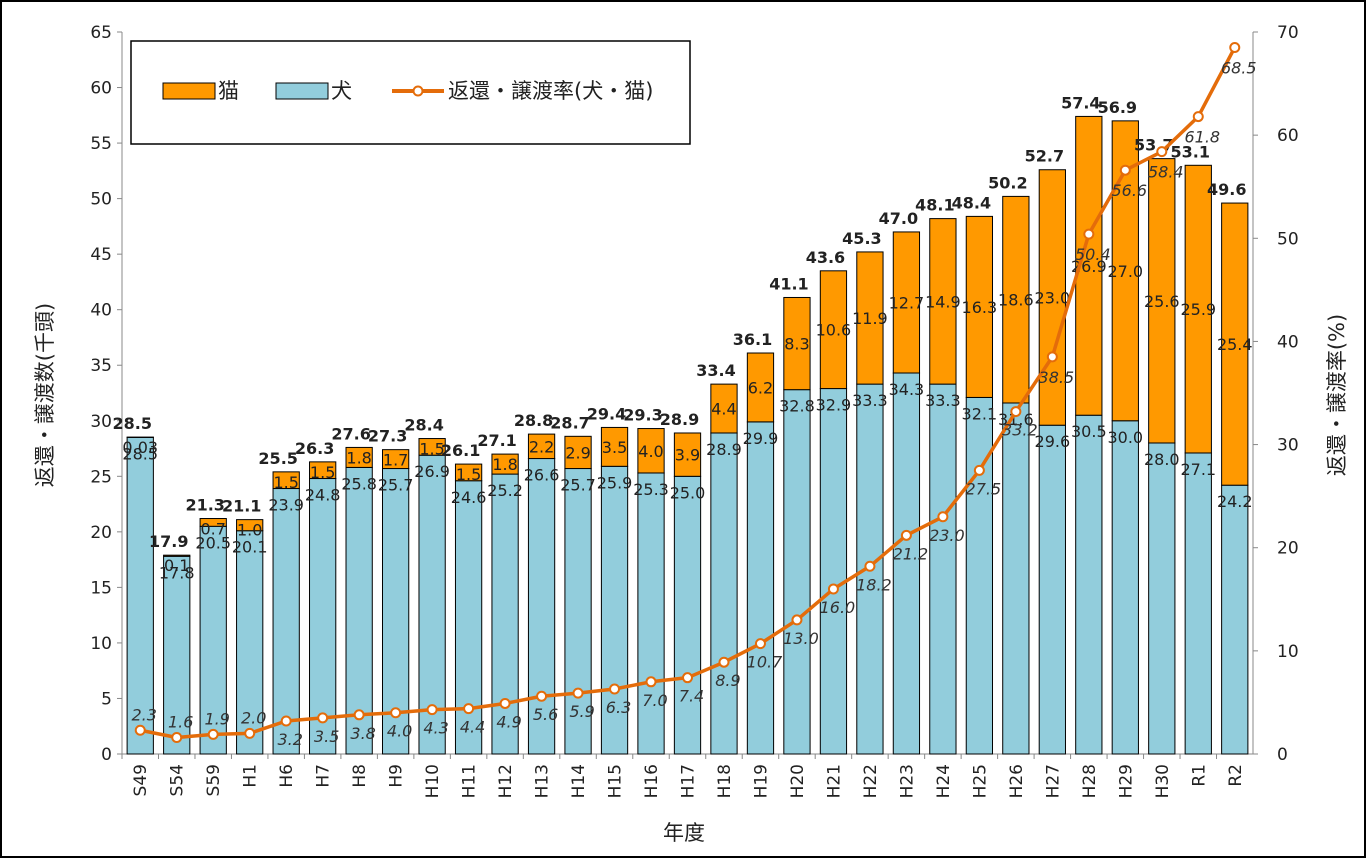  Describe the element at coordinates (838, 607) in the screenshot. I see `rate-label: 16.0` at that location.